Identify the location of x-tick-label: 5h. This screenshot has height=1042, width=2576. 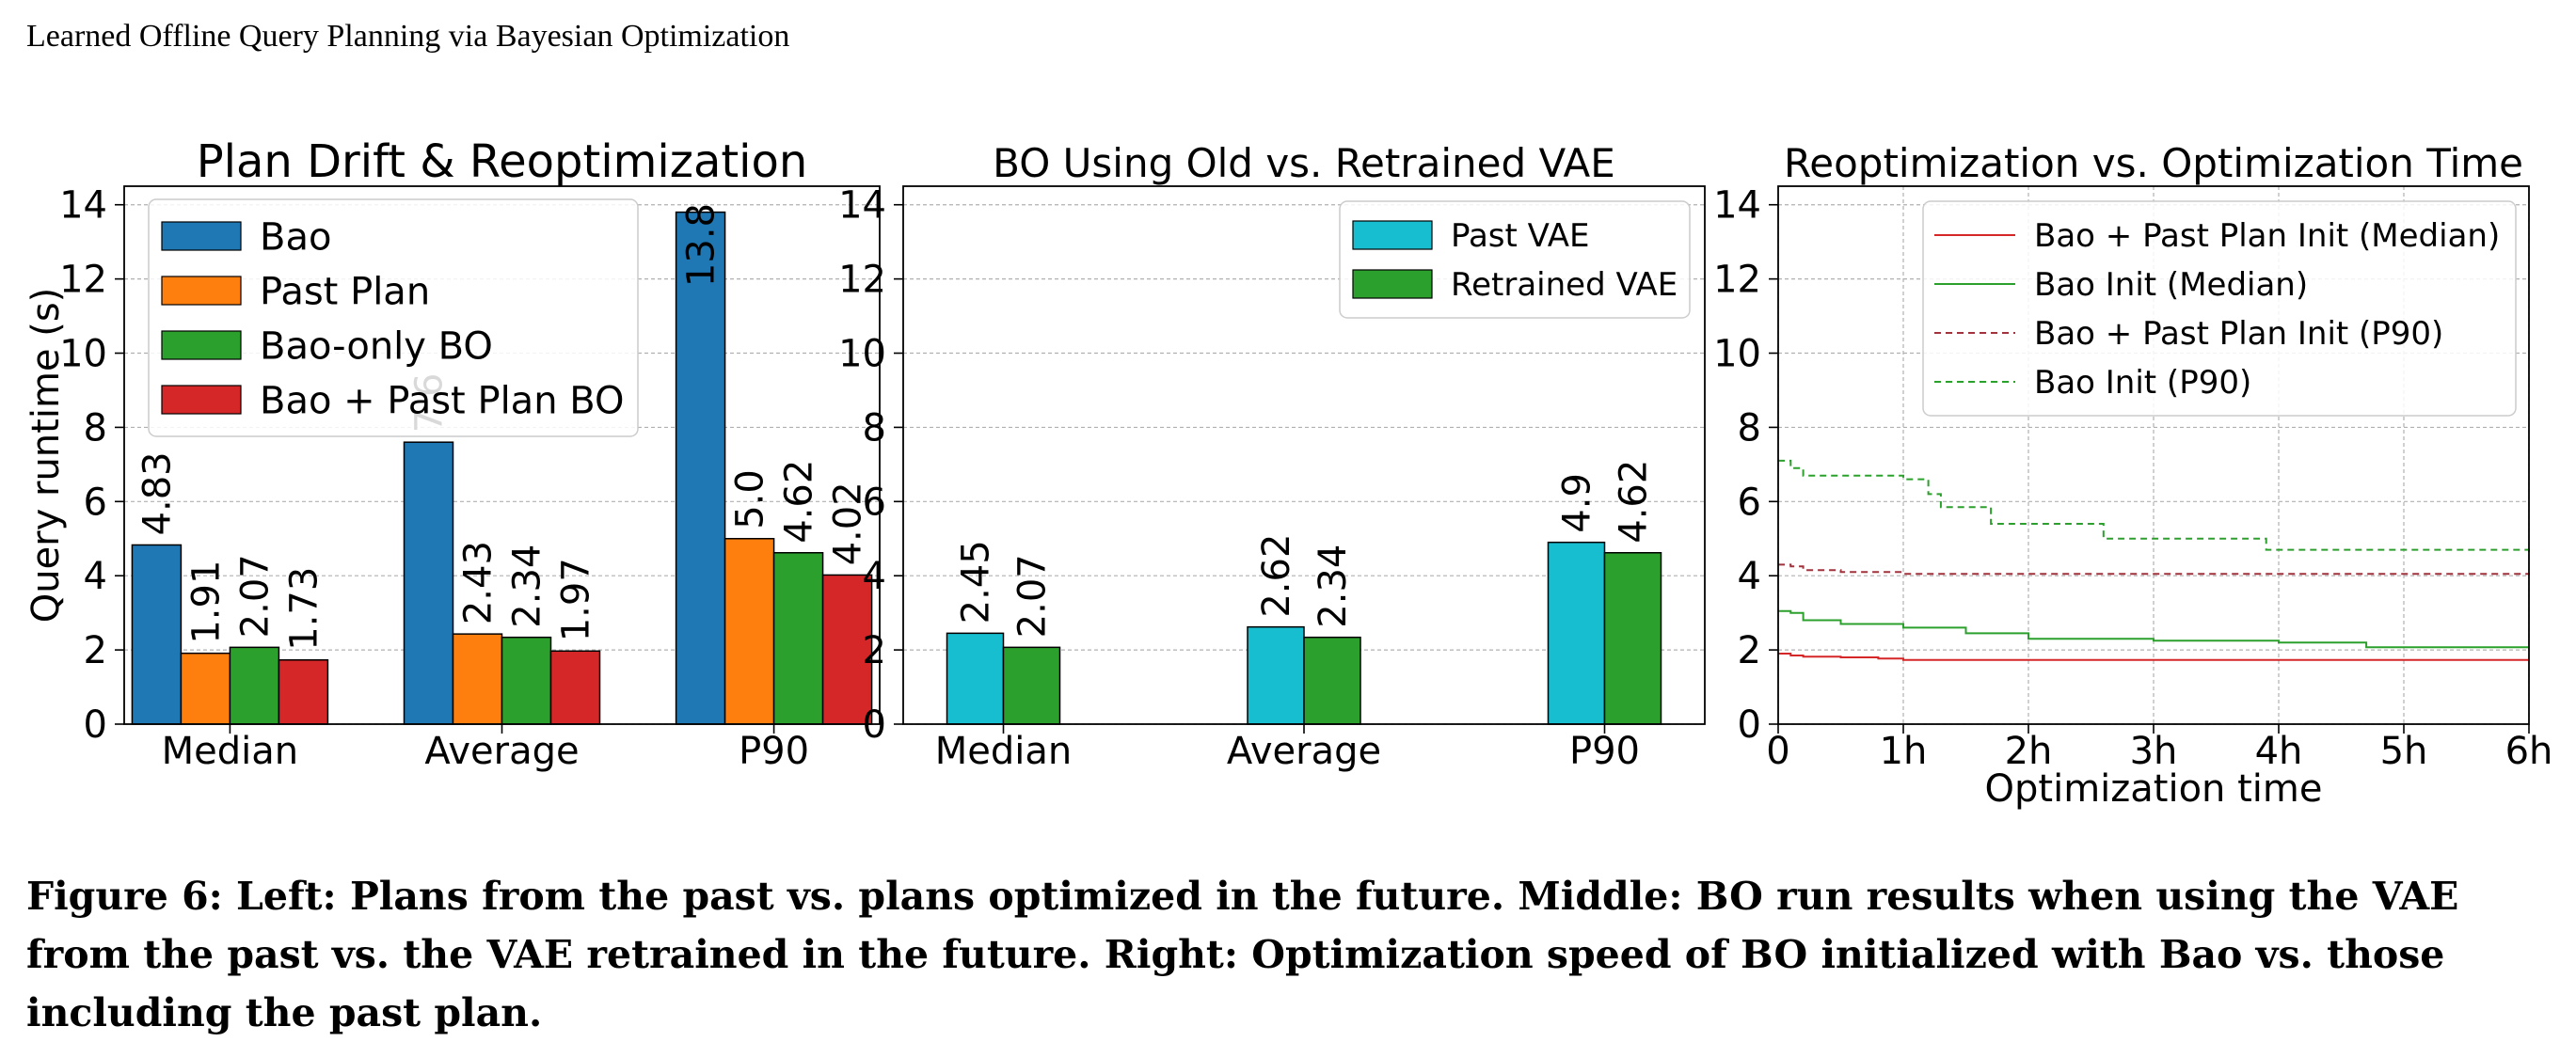
(2404, 751).